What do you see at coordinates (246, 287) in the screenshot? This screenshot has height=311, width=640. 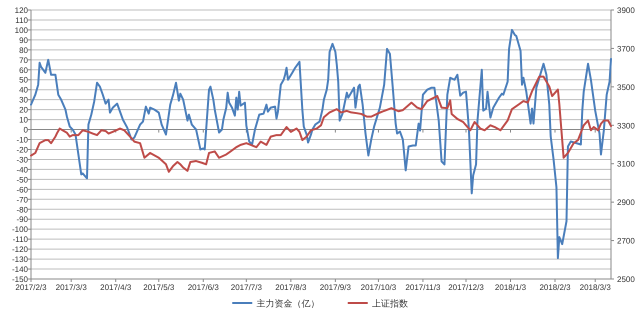 I see `xtick: 2017/7/3` at bounding box center [246, 287].